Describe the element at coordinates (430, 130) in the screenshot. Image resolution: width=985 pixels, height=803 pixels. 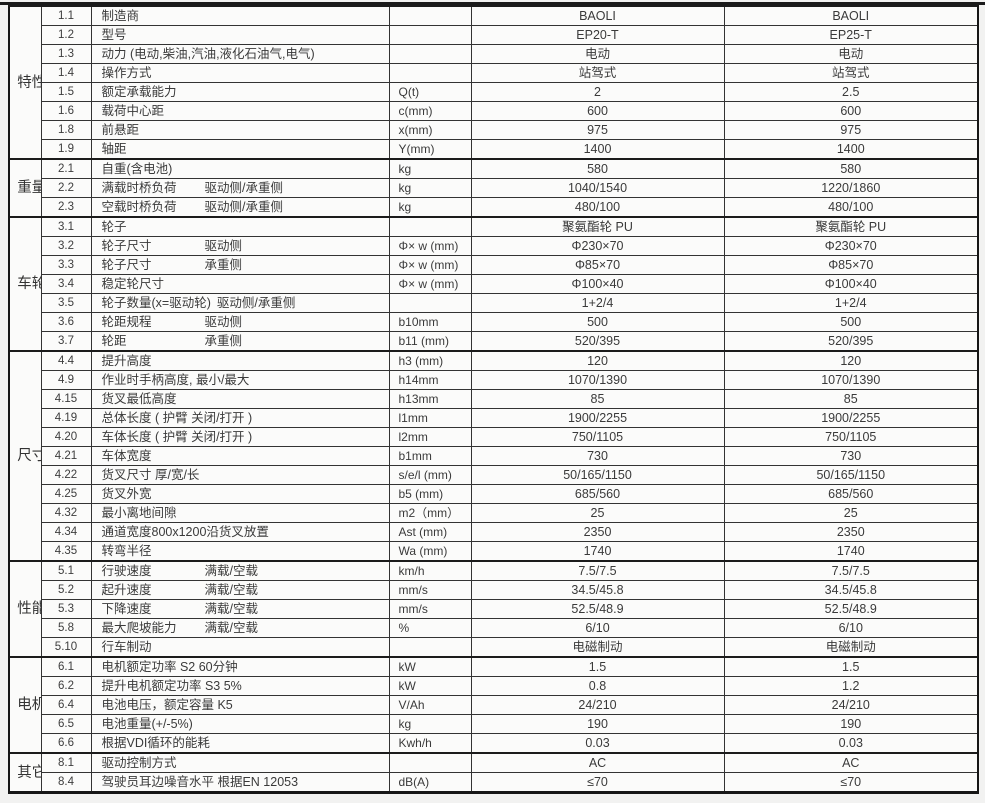
I see `unit-cell: x(mm)` at that location.